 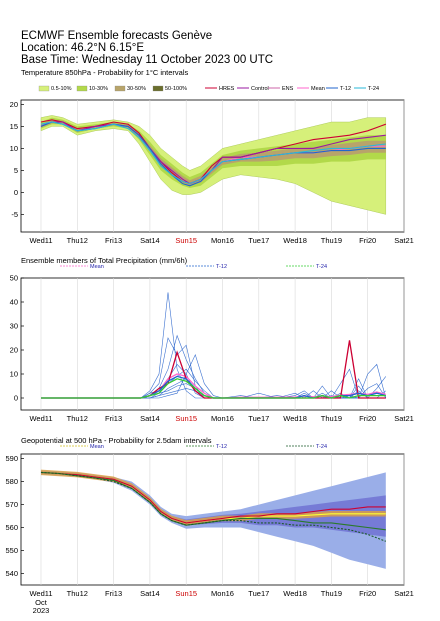 I want to click on probability-band-core, so click(x=213, y=497).